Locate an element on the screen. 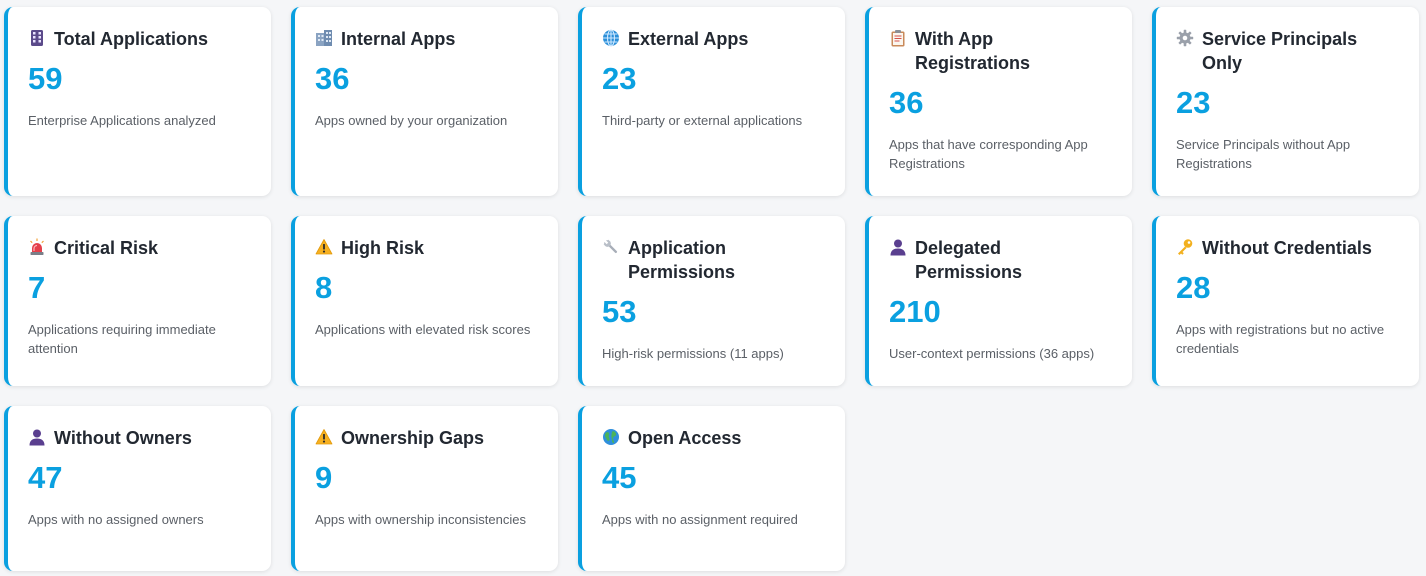 Image resolution: width=1426 pixels, height=576 pixels. card-value: 8 is located at coordinates (324, 287).